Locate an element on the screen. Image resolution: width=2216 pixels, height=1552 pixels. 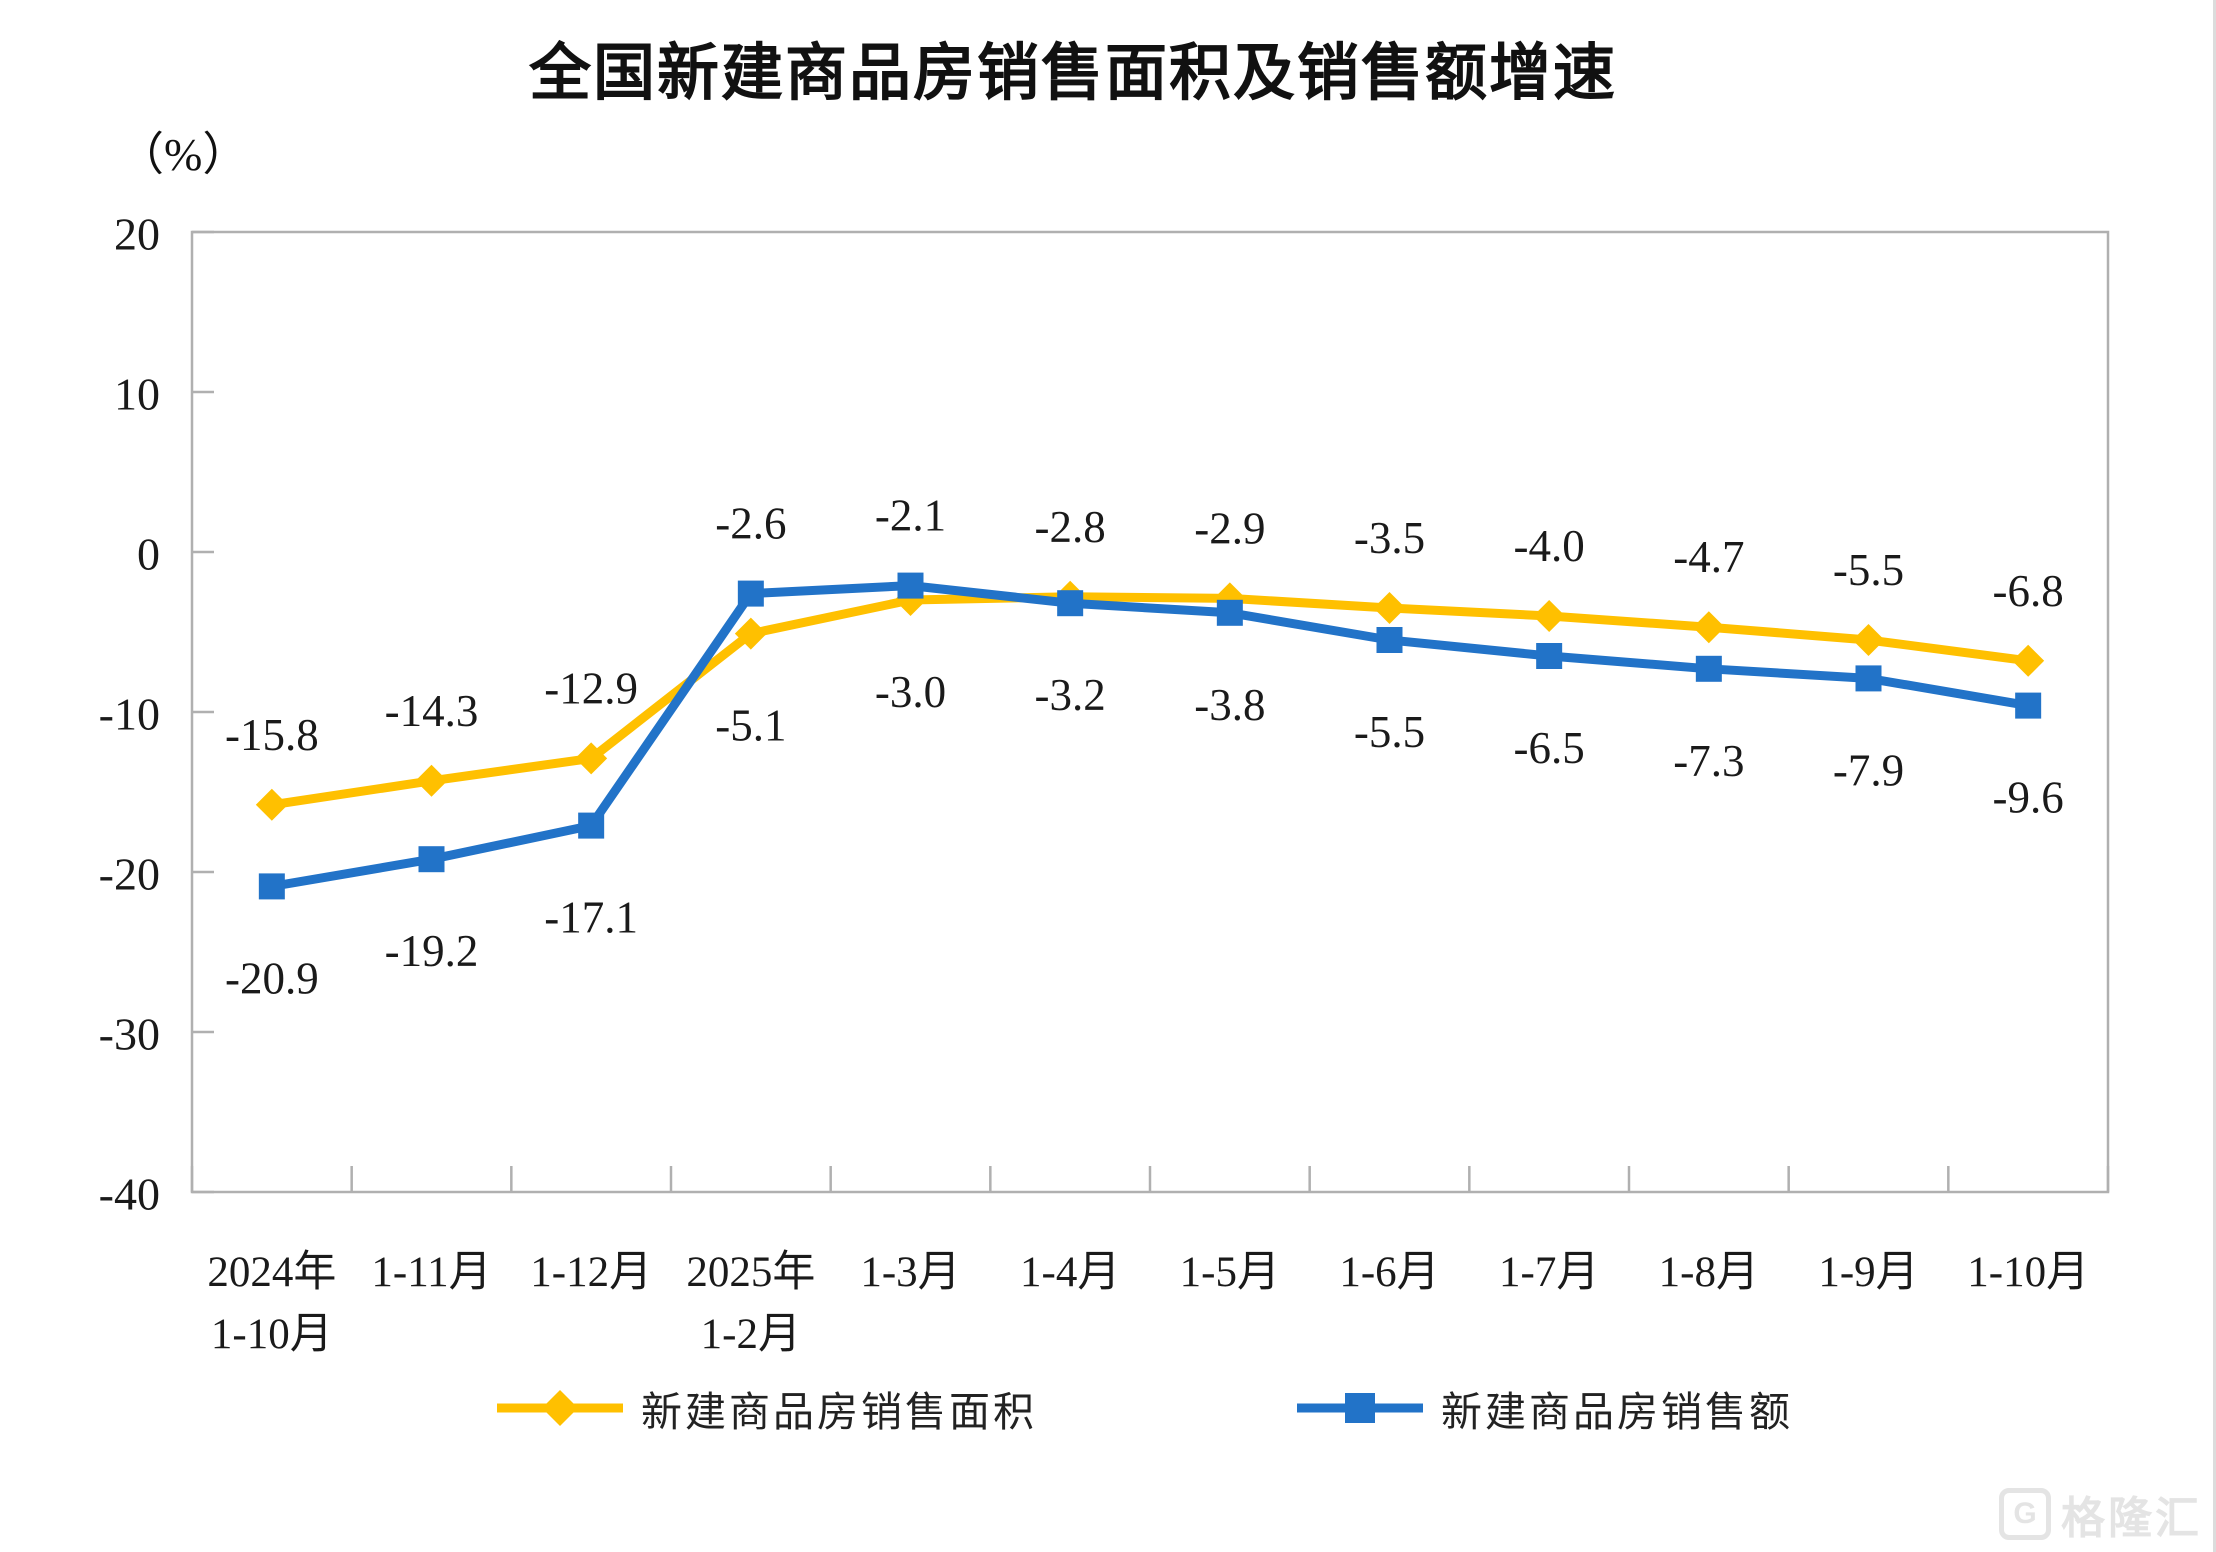
y-axis-tick-label: 10 is located at coordinates (137, 394).